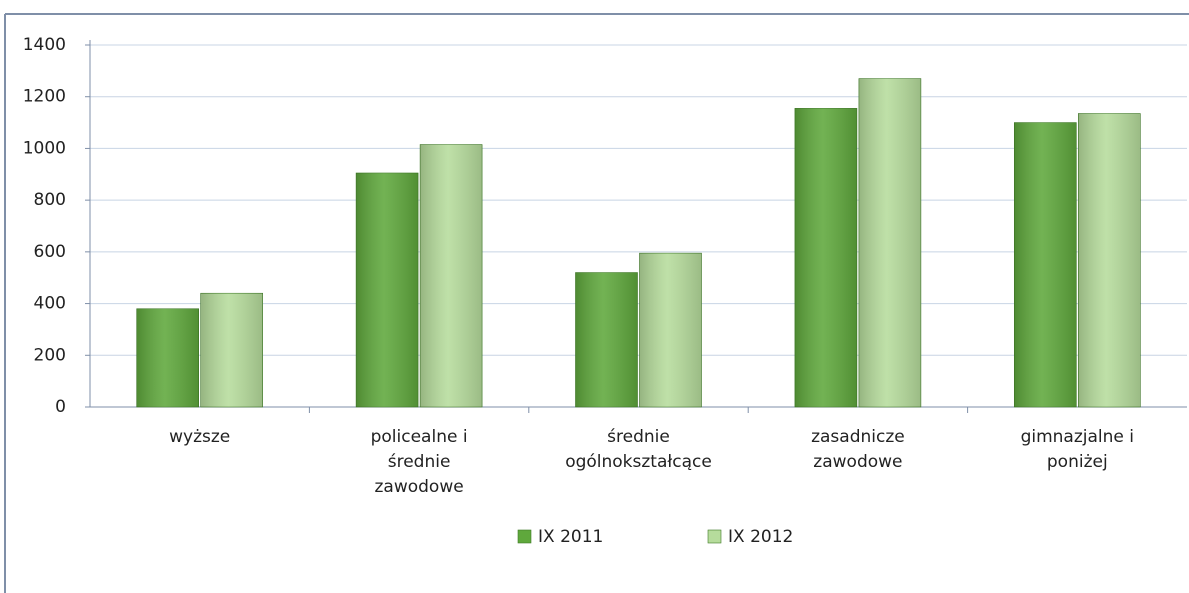 The height and width of the screenshot is (593, 1189). Describe the element at coordinates (419, 437) in the screenshot. I see `x-tick-label: policealne i` at that location.